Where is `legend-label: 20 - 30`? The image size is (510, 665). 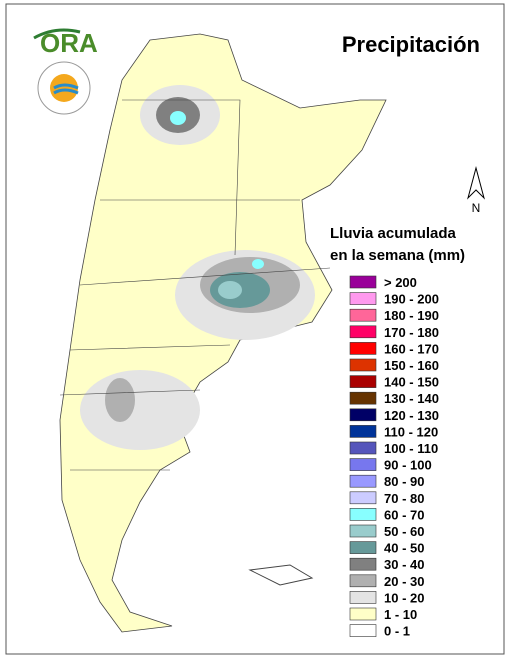
legend-label: 20 - 30 is located at coordinates (404, 581).